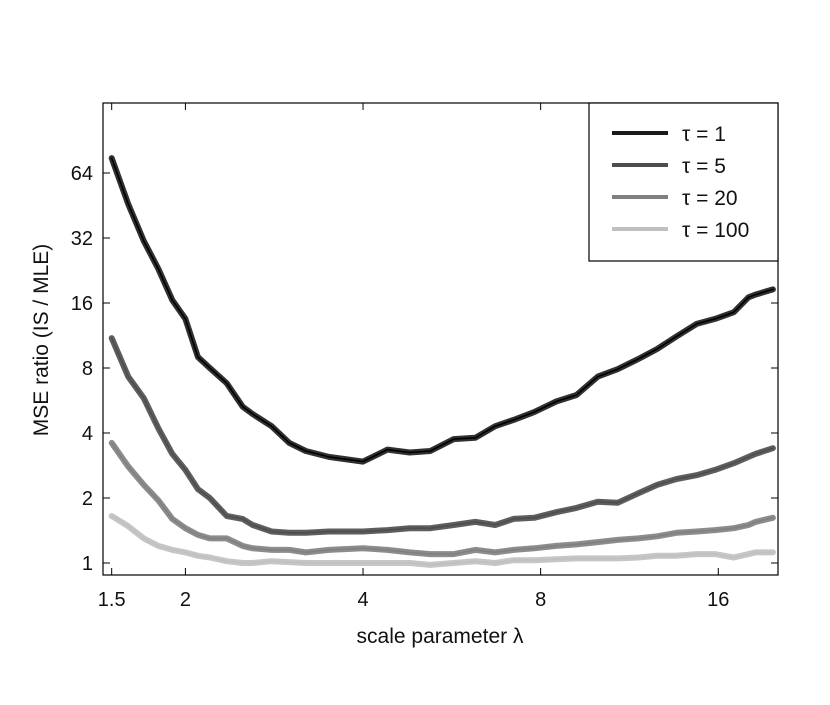 Image resolution: width=830 pixels, height=705 pixels. Describe the element at coordinates (87, 369) in the screenshot. I see `y-tick-label: 8` at that location.